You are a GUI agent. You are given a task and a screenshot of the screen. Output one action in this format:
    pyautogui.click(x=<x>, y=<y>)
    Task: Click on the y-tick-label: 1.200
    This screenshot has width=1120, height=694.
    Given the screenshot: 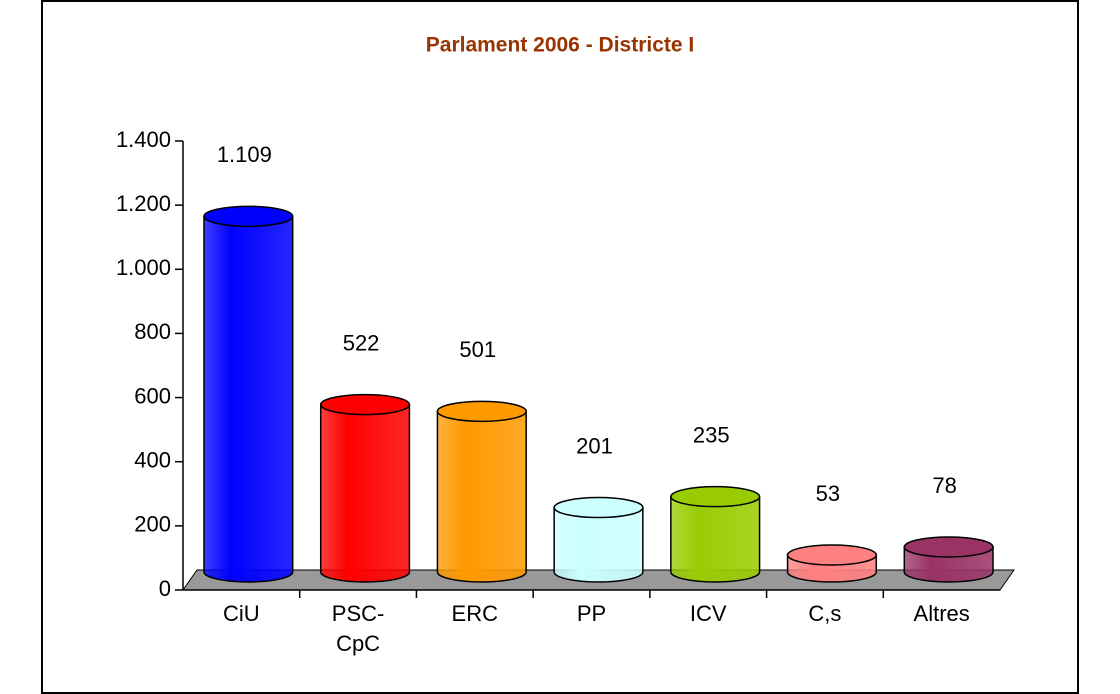 What is the action you would take?
    pyautogui.click(x=143, y=203)
    